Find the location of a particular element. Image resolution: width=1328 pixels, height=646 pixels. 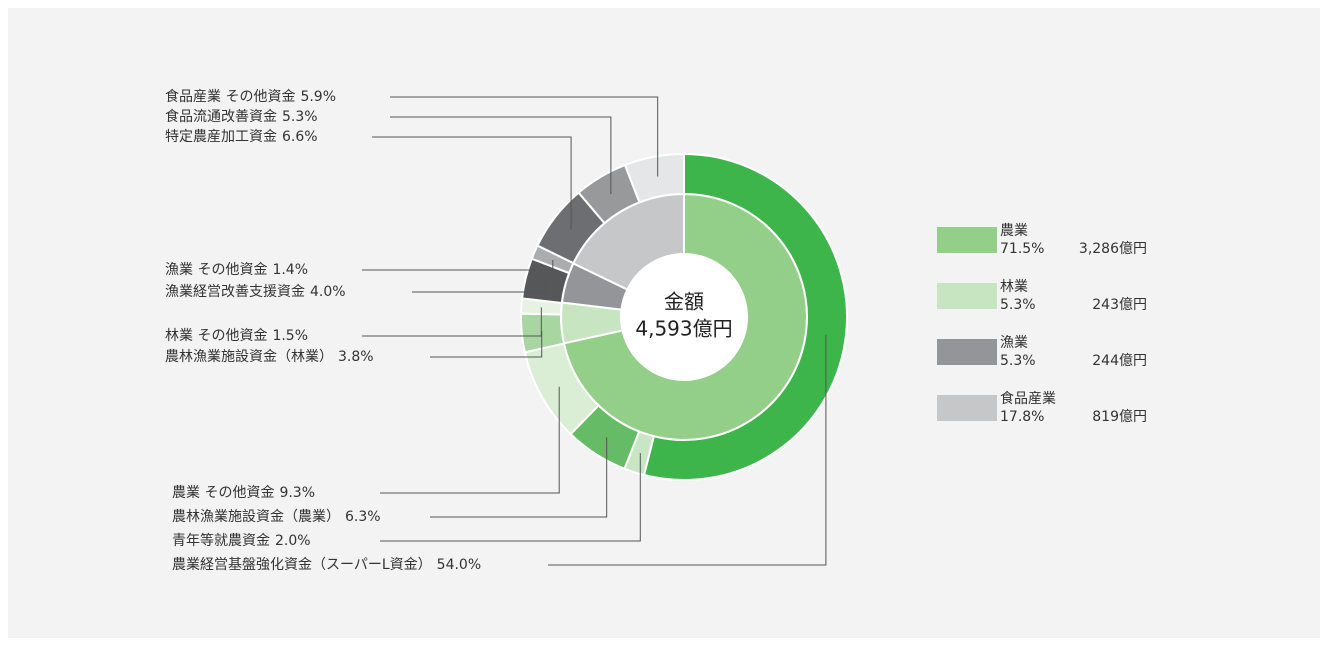

center-hole is located at coordinates (684, 317).